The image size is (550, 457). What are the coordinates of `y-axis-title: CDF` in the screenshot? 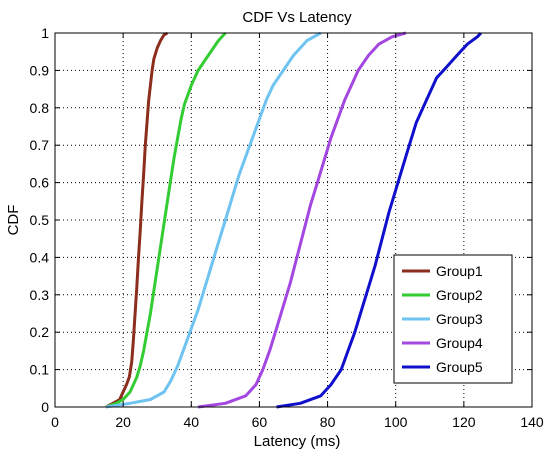 It's located at (13, 220).